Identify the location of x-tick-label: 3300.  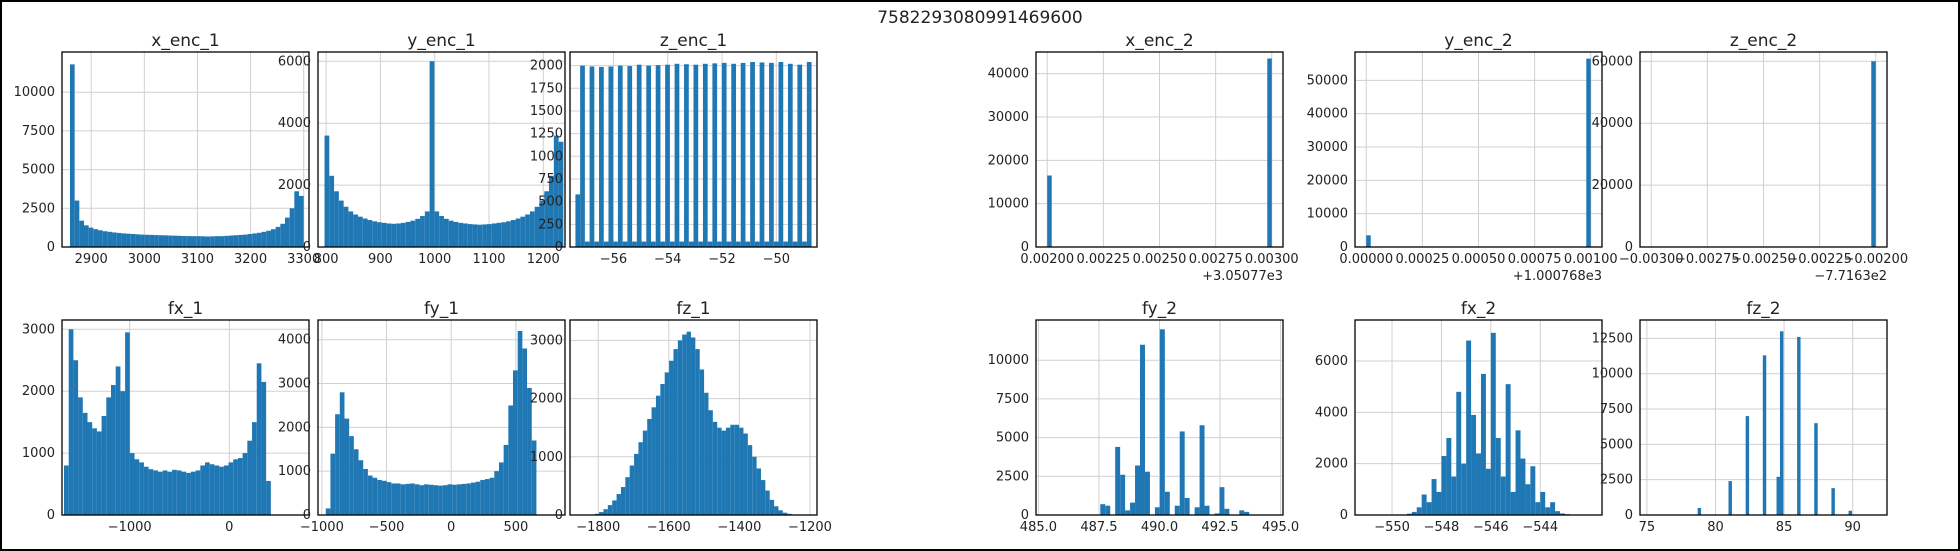
(303, 259).